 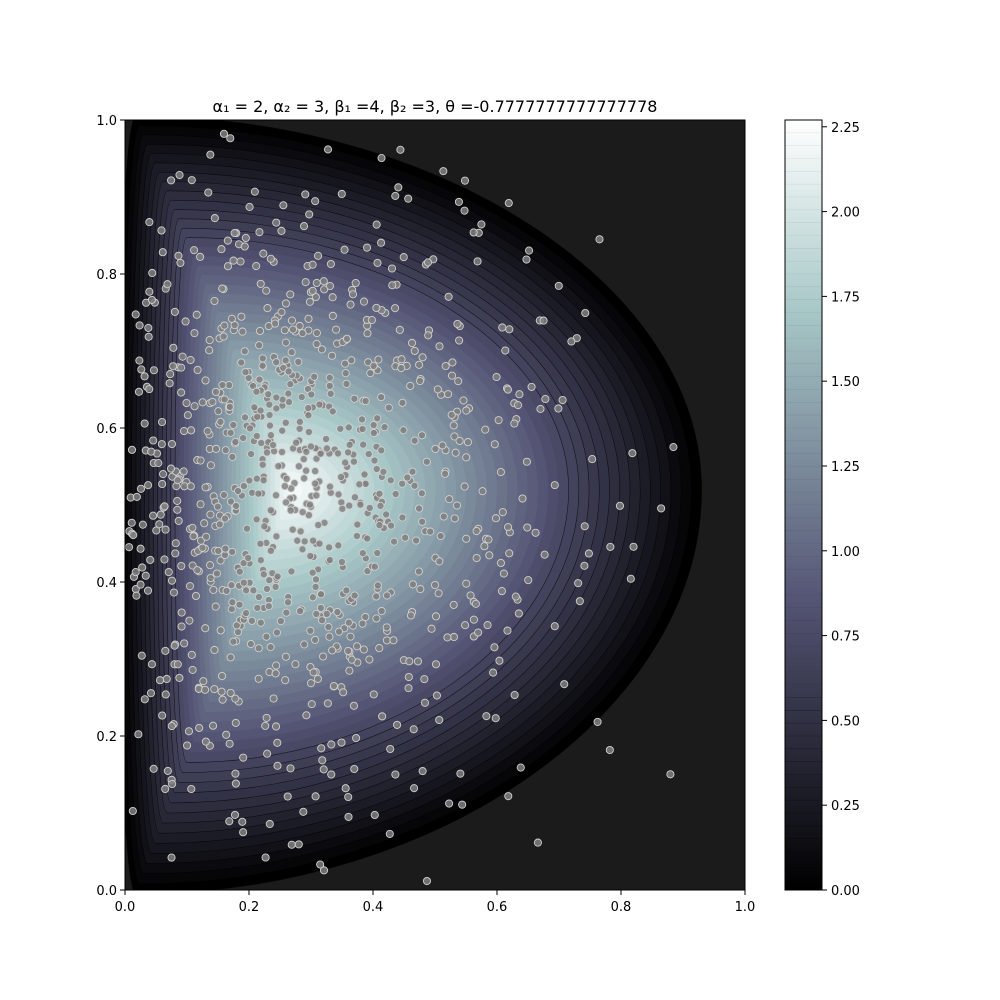 I want to click on x-tick-label: 0.2, so click(x=249, y=907).